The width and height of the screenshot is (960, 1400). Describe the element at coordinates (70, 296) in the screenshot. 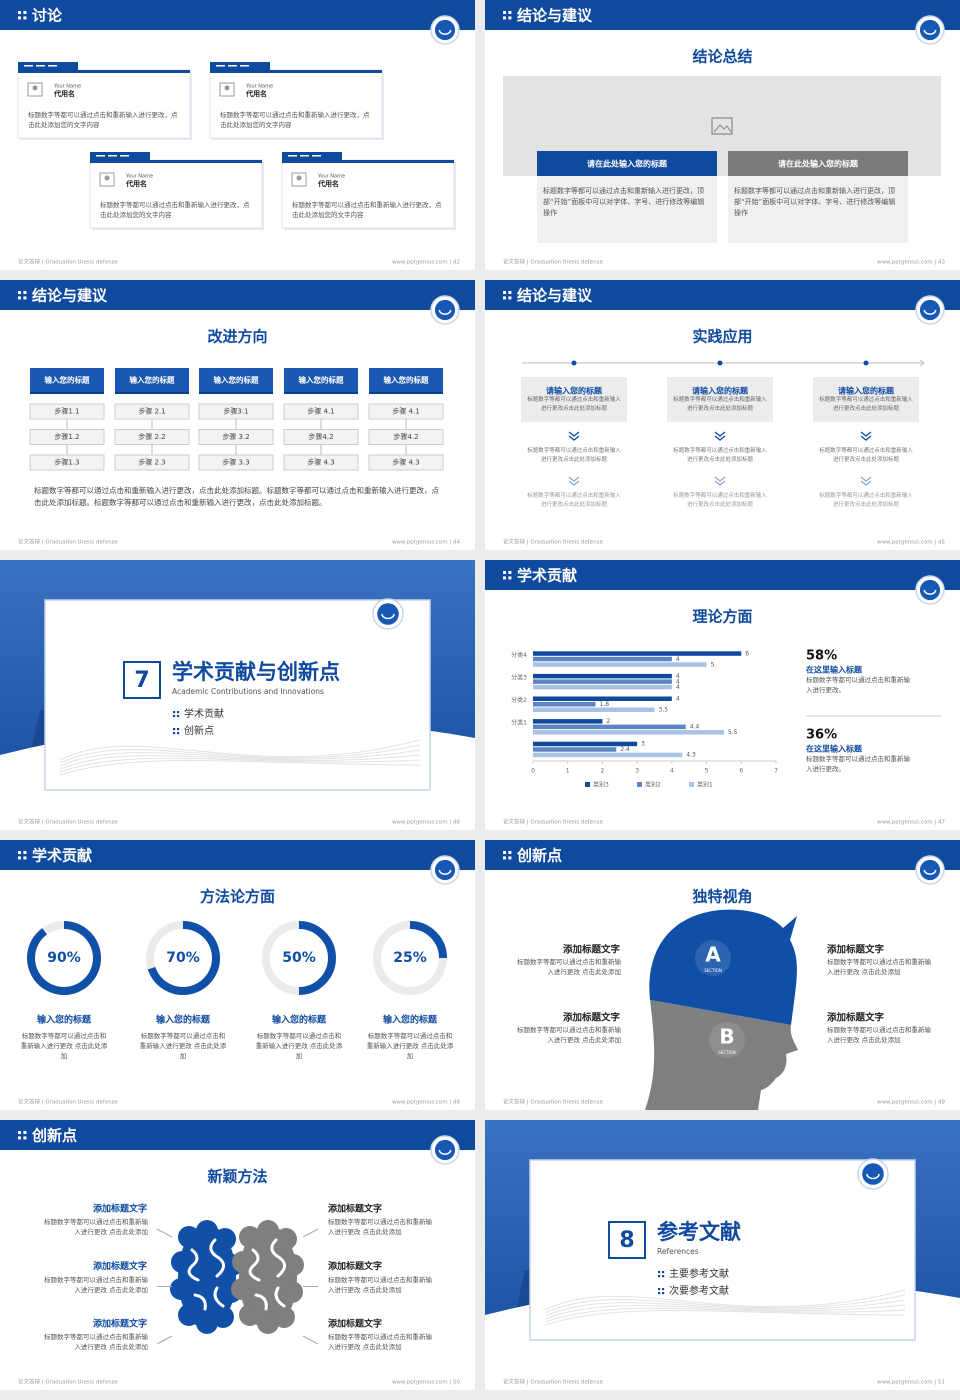

I see `header-title: 结论与建议` at that location.